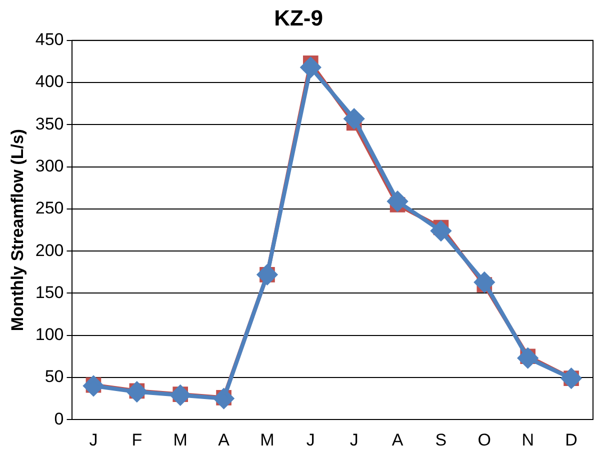 Image resolution: width=605 pixels, height=456 pixels. Describe the element at coordinates (49, 166) in the screenshot. I see `y-tick-label: 300` at that location.